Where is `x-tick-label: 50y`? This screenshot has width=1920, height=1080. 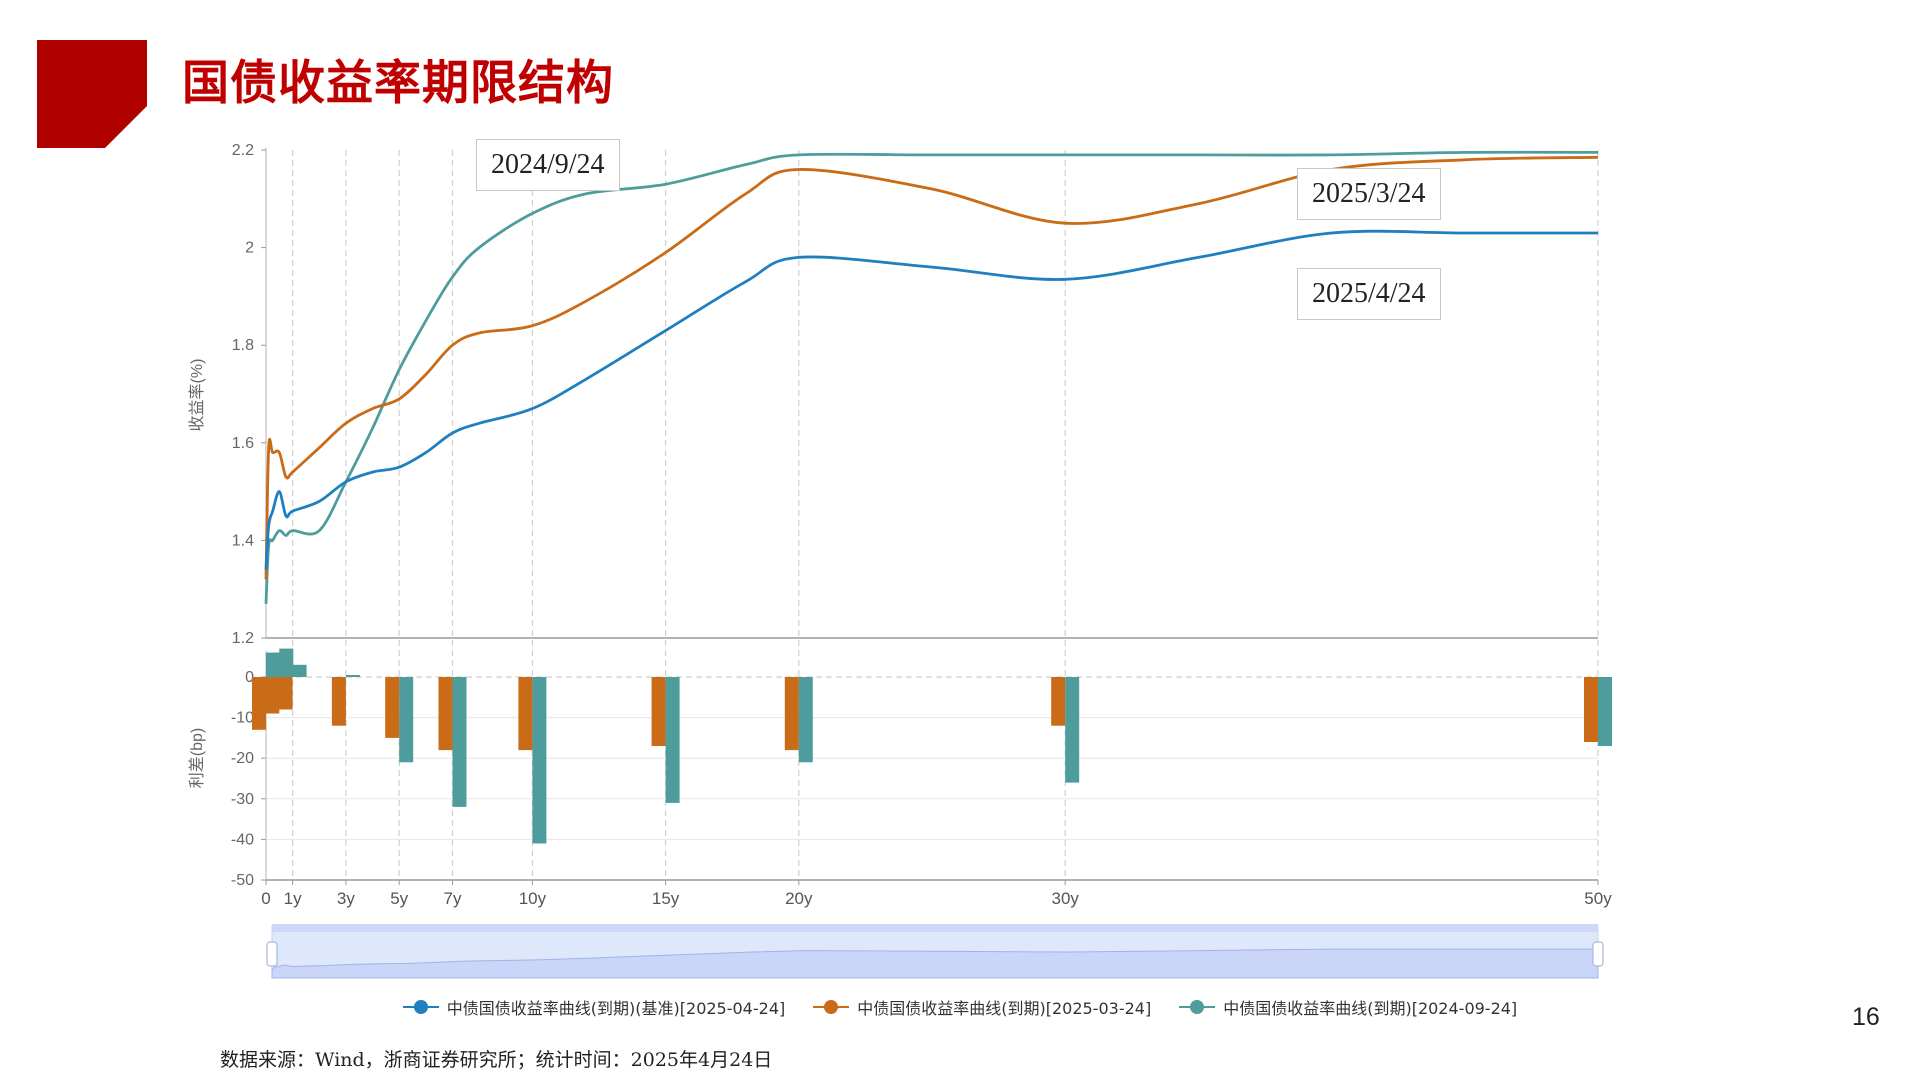
x-tick-label: 50y is located at coordinates (1598, 898).